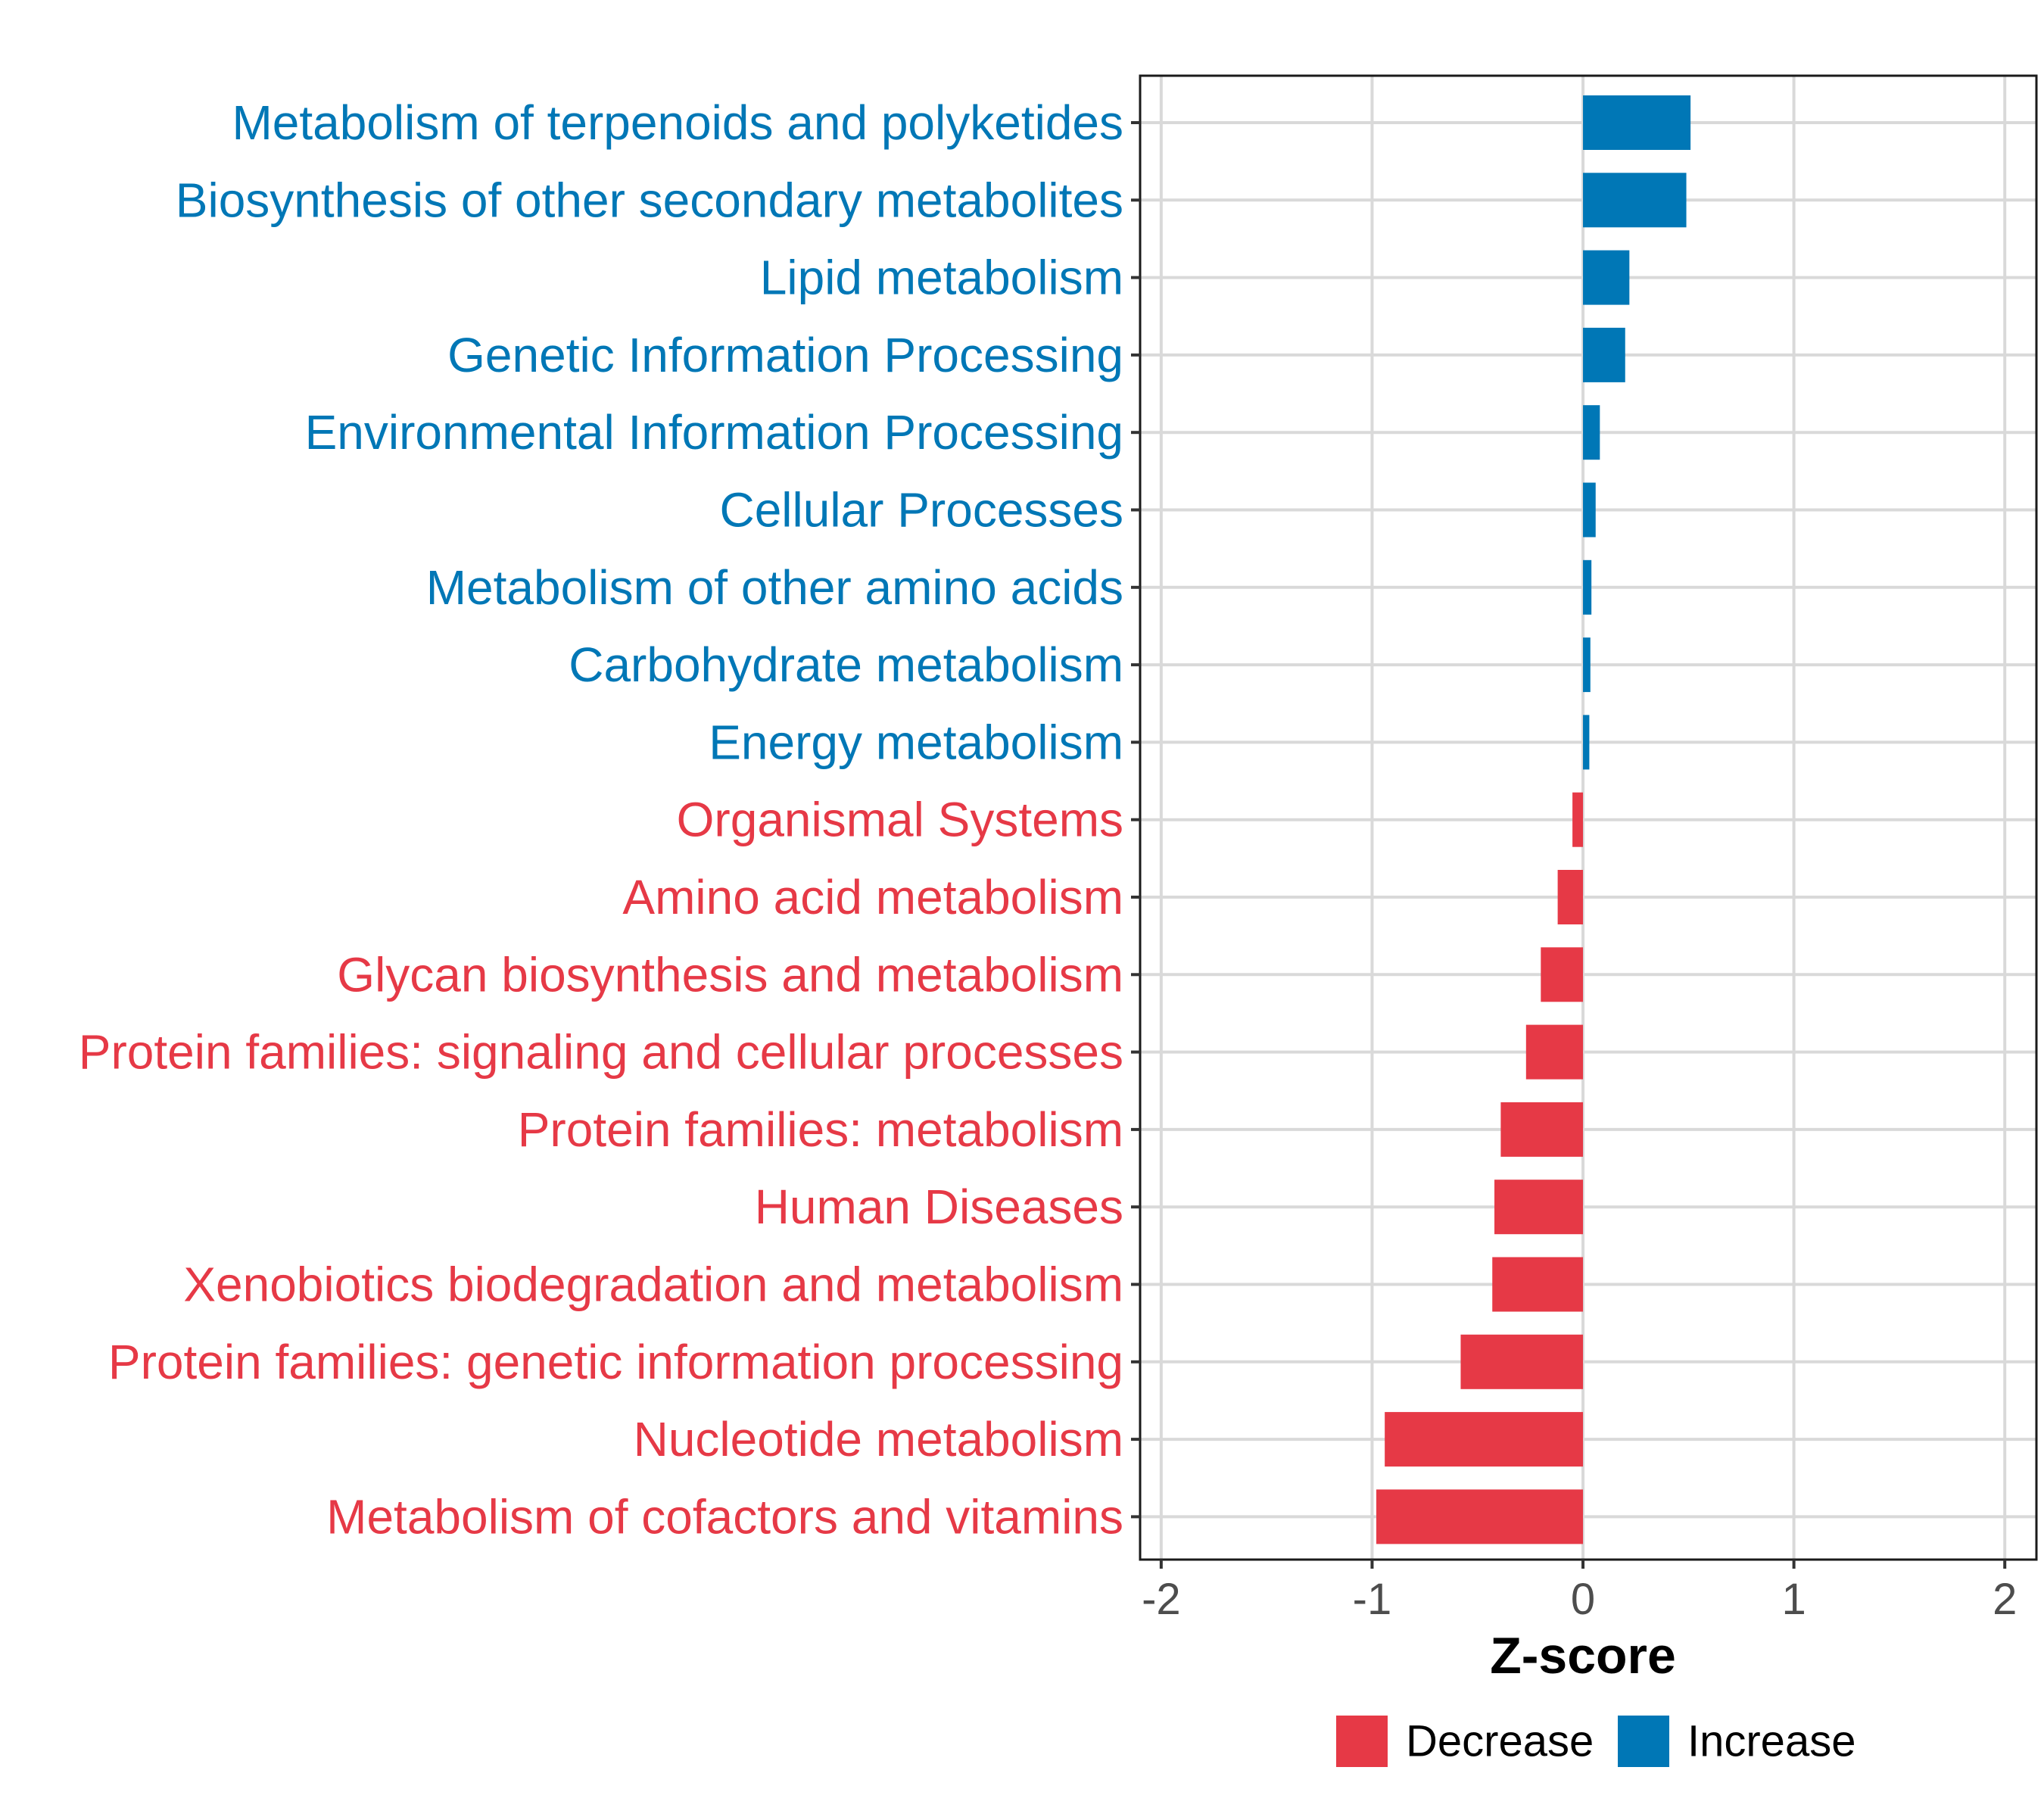  I want to click on y-axis-ticks, so click(1135, 820).